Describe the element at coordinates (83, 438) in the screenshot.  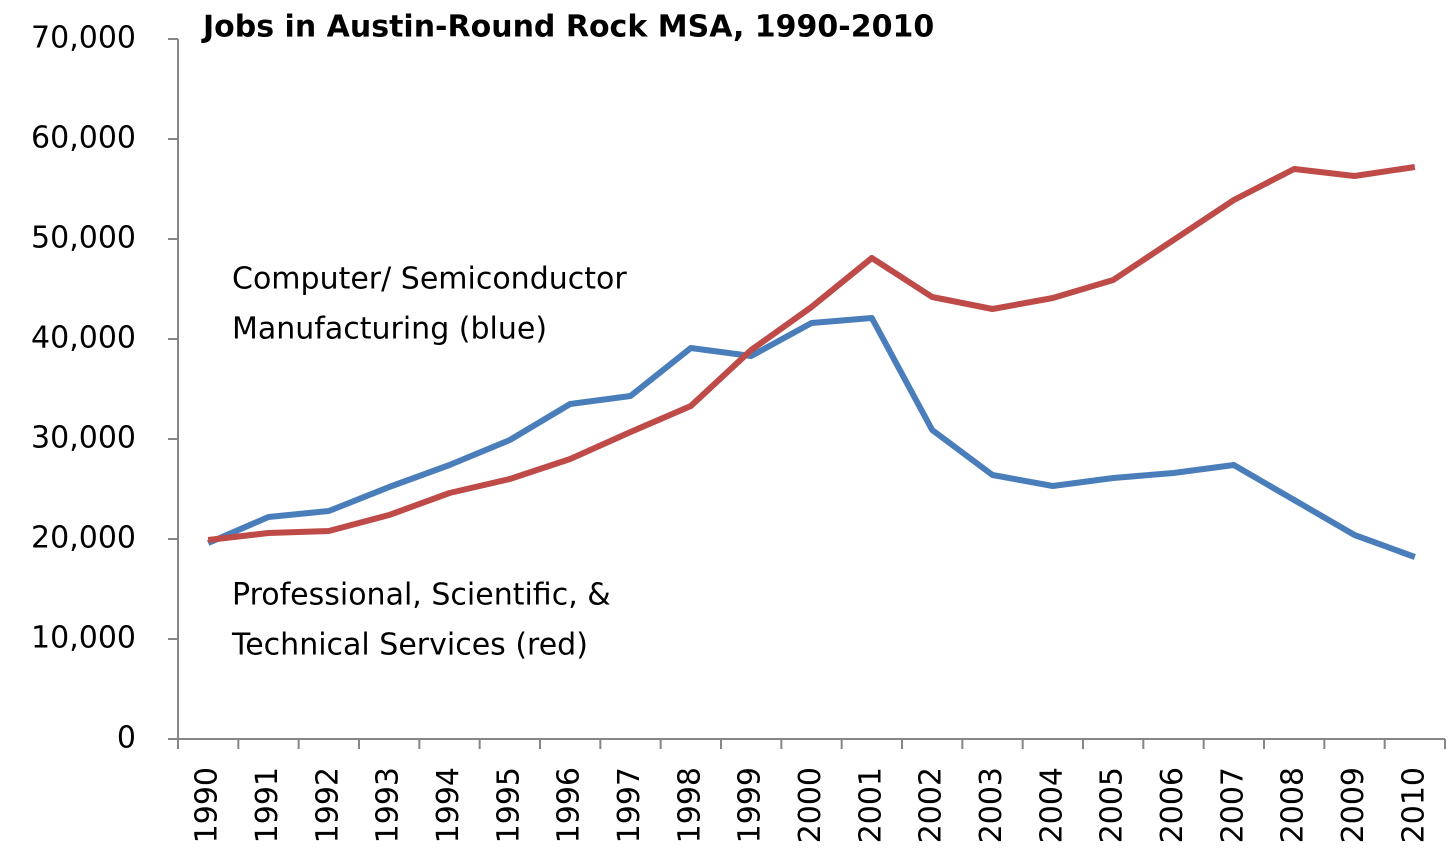
I see `y-tick-label: 30,000` at that location.